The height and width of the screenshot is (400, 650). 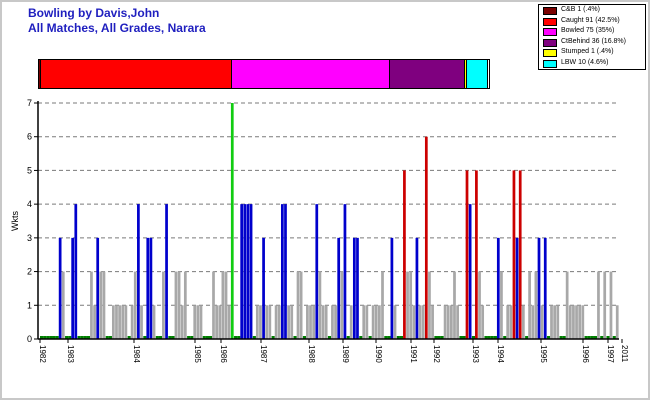 What do you see at coordinates (588, 30) in the screenshot?
I see `legend-label: Bowled 75 (35%)` at bounding box center [588, 30].